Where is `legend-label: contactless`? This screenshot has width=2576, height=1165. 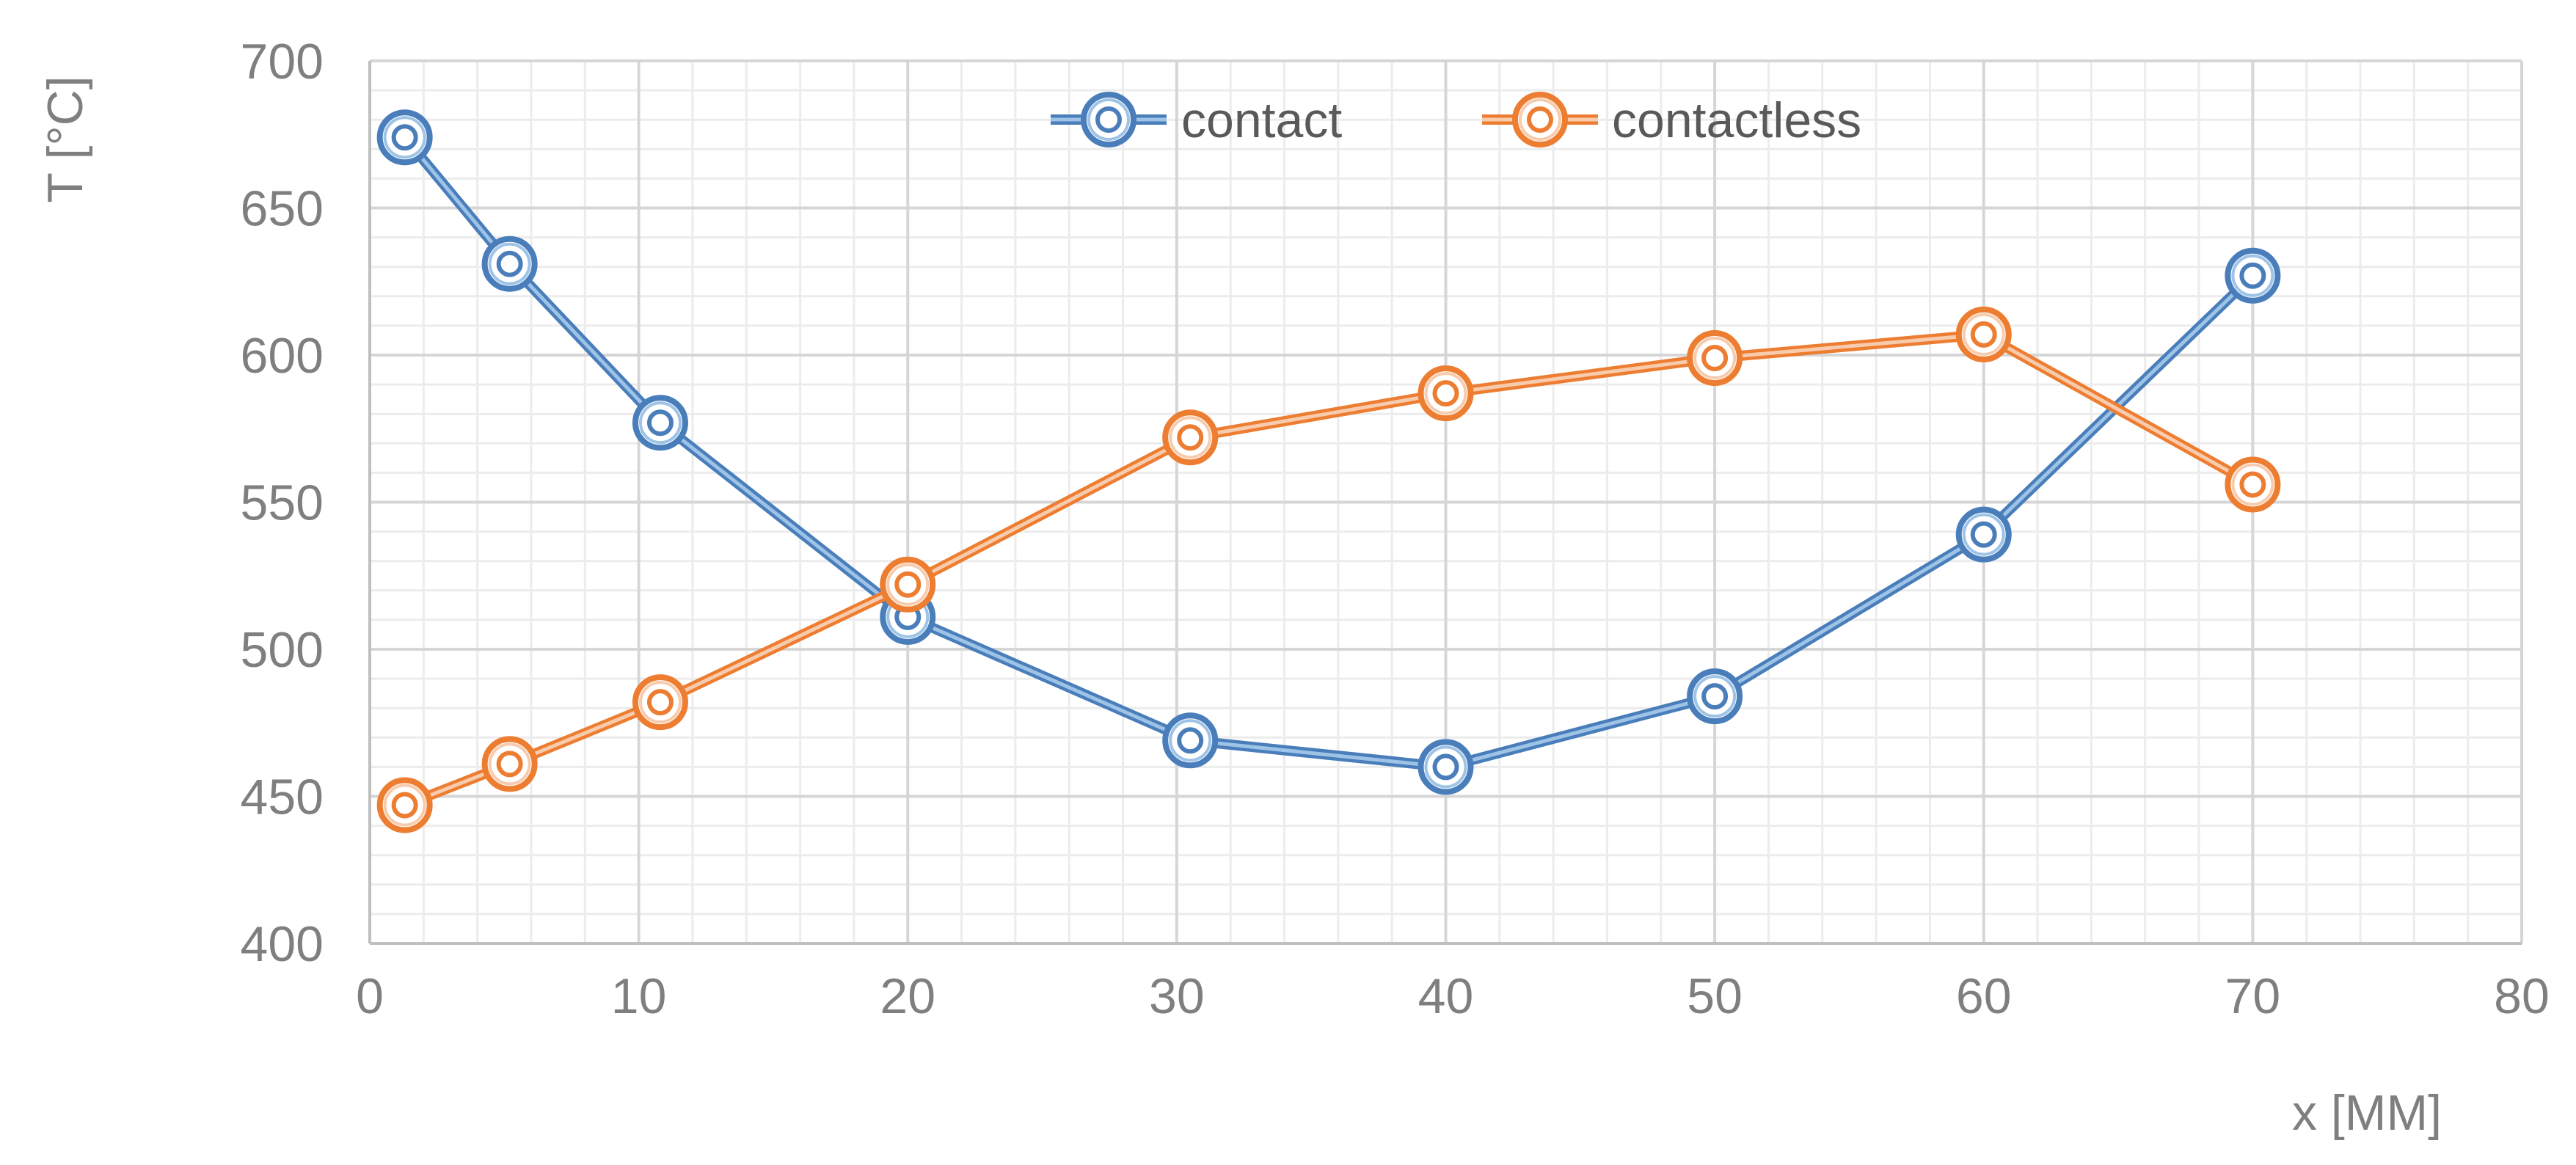 legend-label: contactless is located at coordinates (1737, 120).